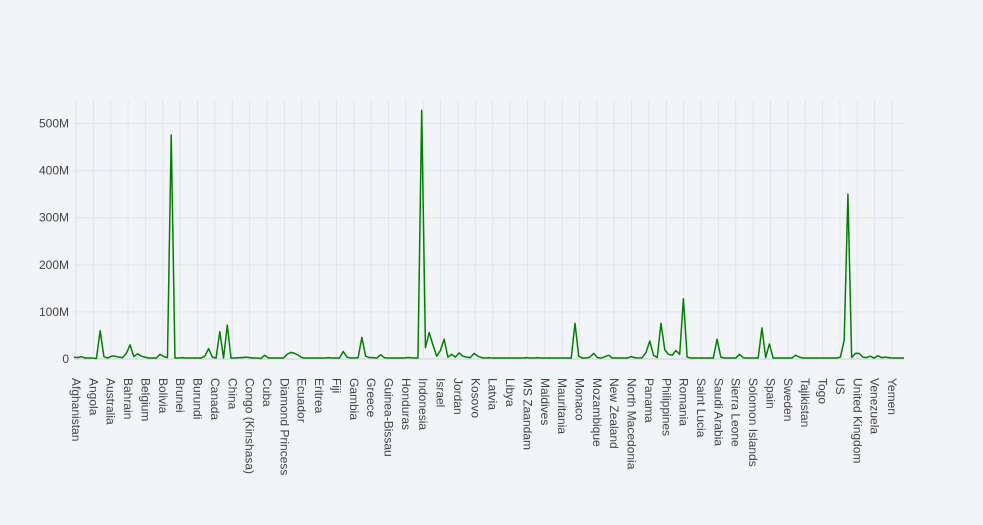 The width and height of the screenshot is (983, 525). I want to click on x-tick-label: Spain, so click(770, 393).